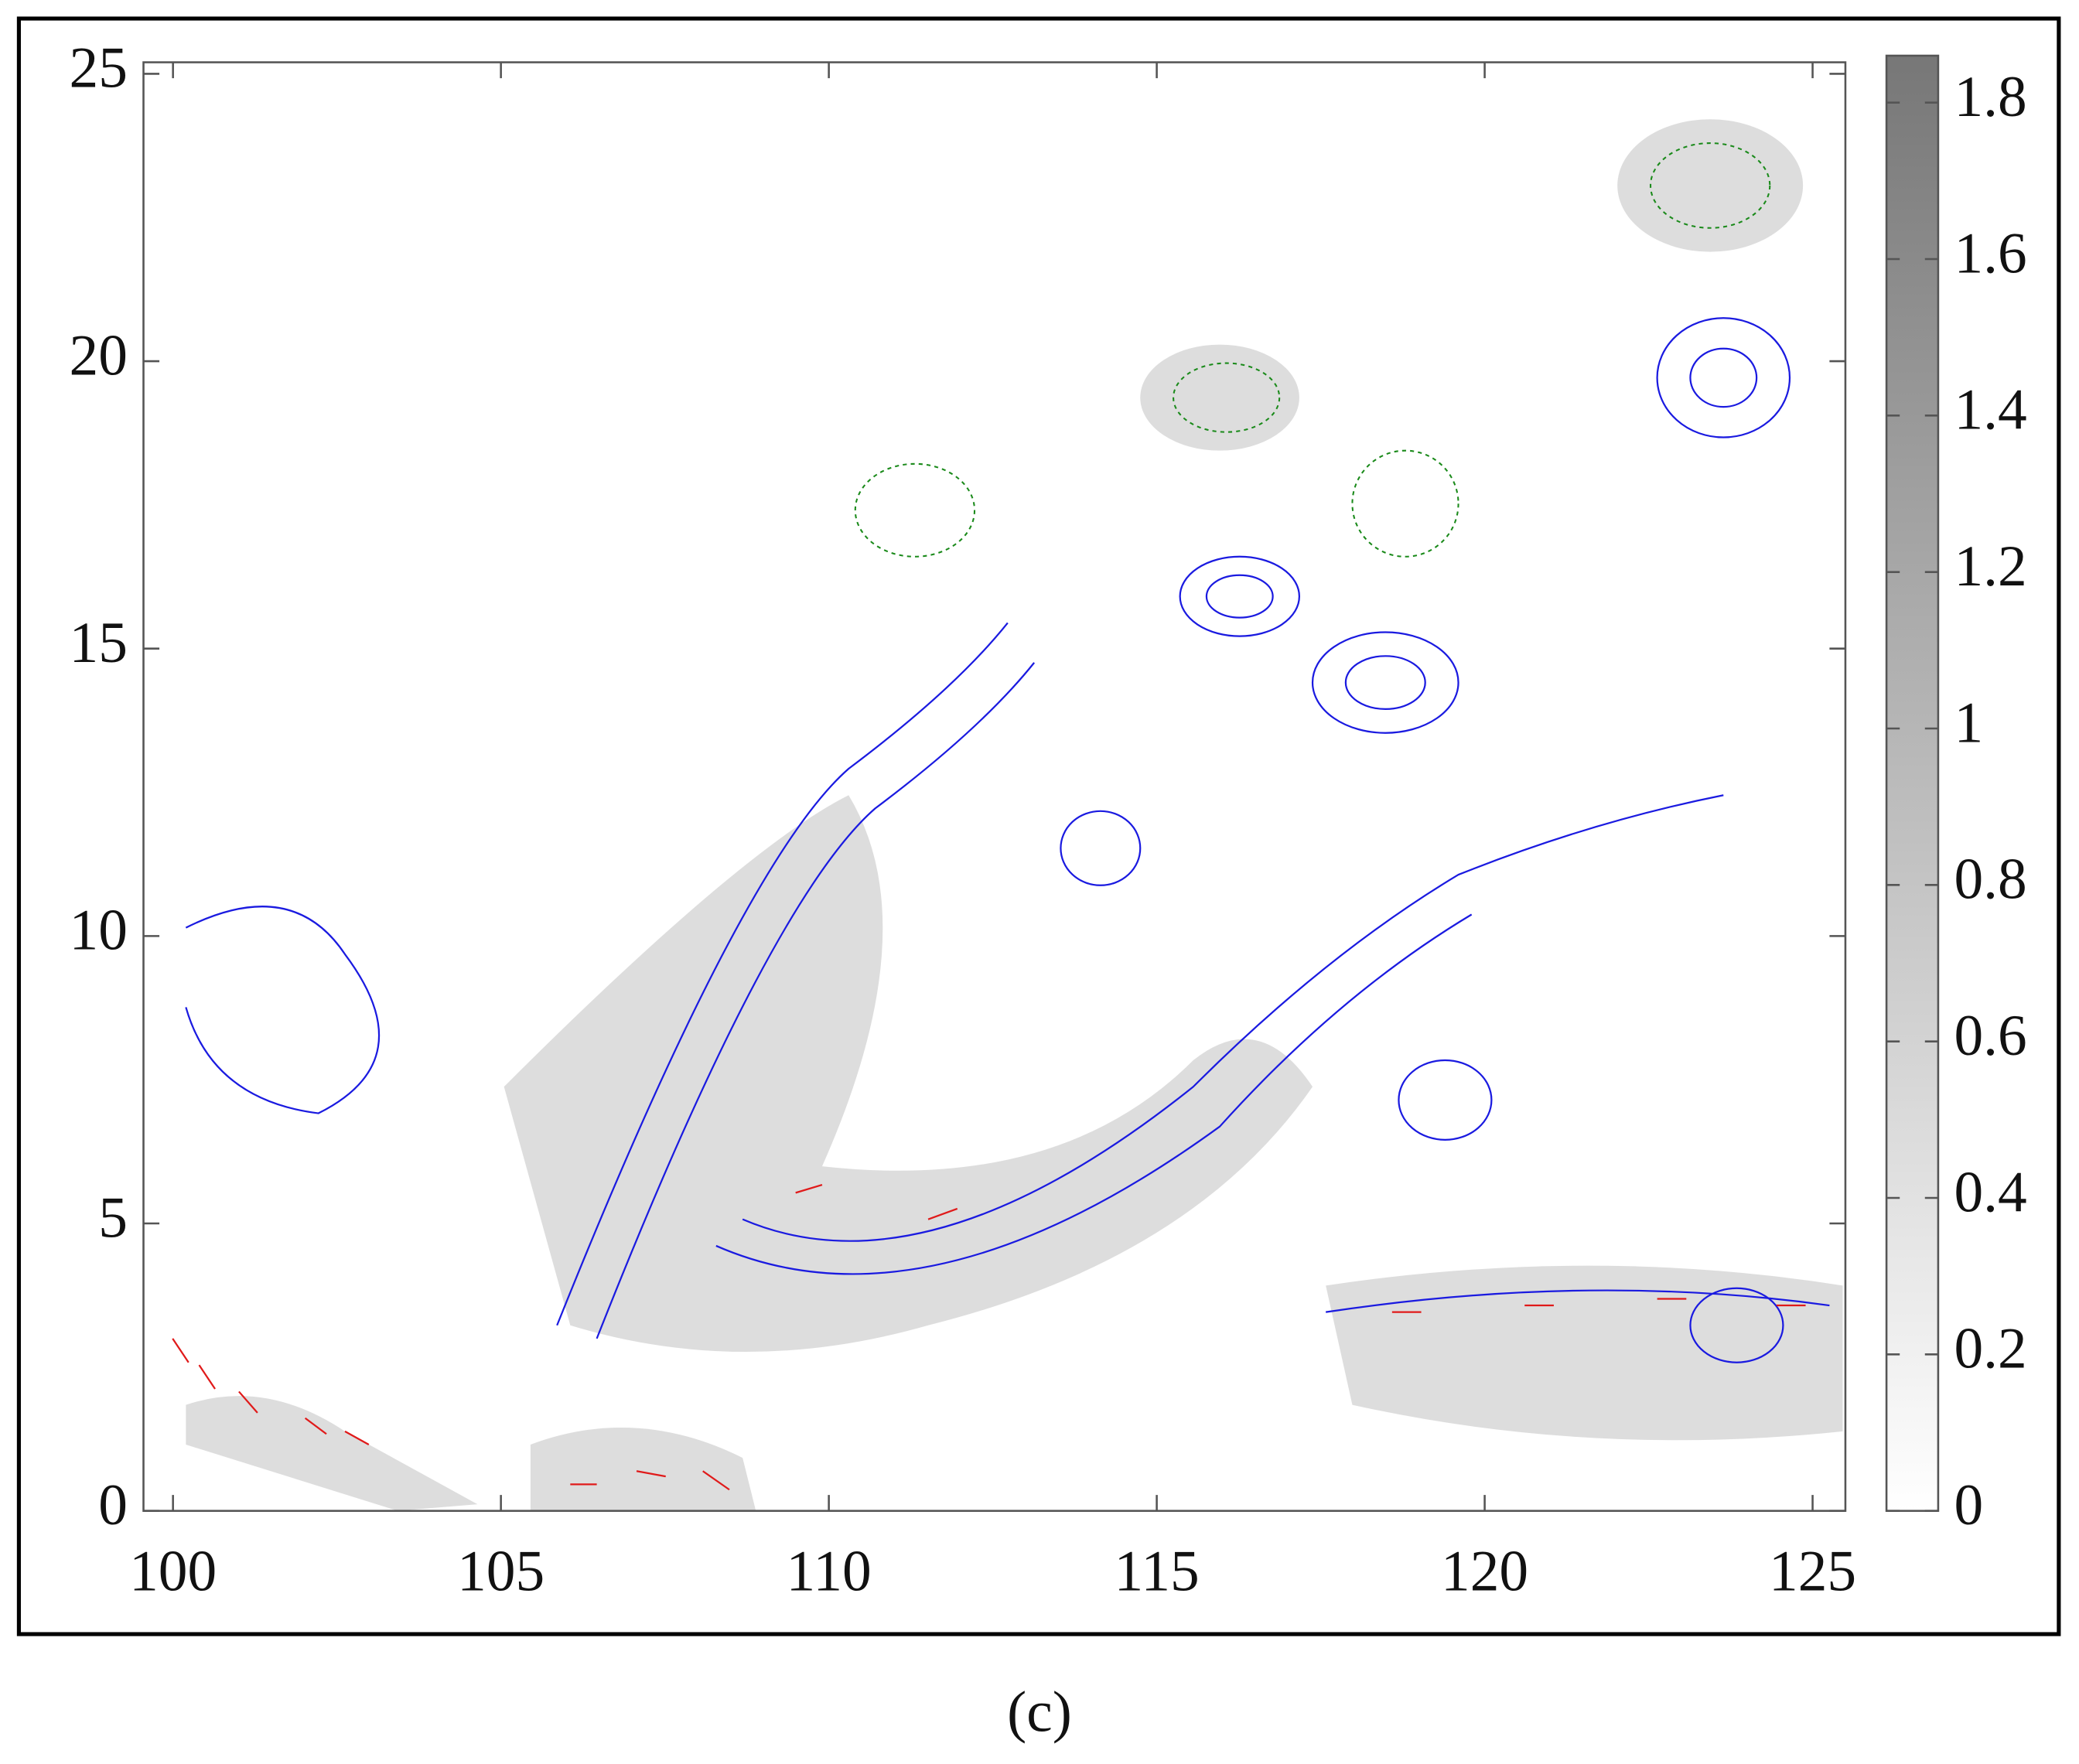 Image resolution: width=2079 pixels, height=1764 pixels. What do you see at coordinates (113, 1505) in the screenshot?
I see `y-tick-label: 0` at bounding box center [113, 1505].